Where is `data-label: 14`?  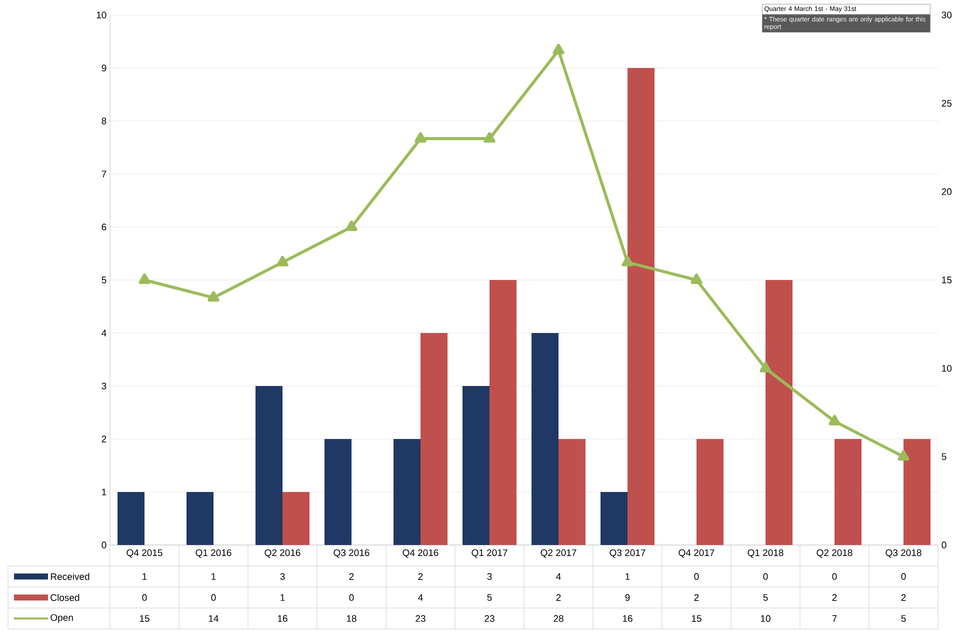
data-label: 14 is located at coordinates (213, 618).